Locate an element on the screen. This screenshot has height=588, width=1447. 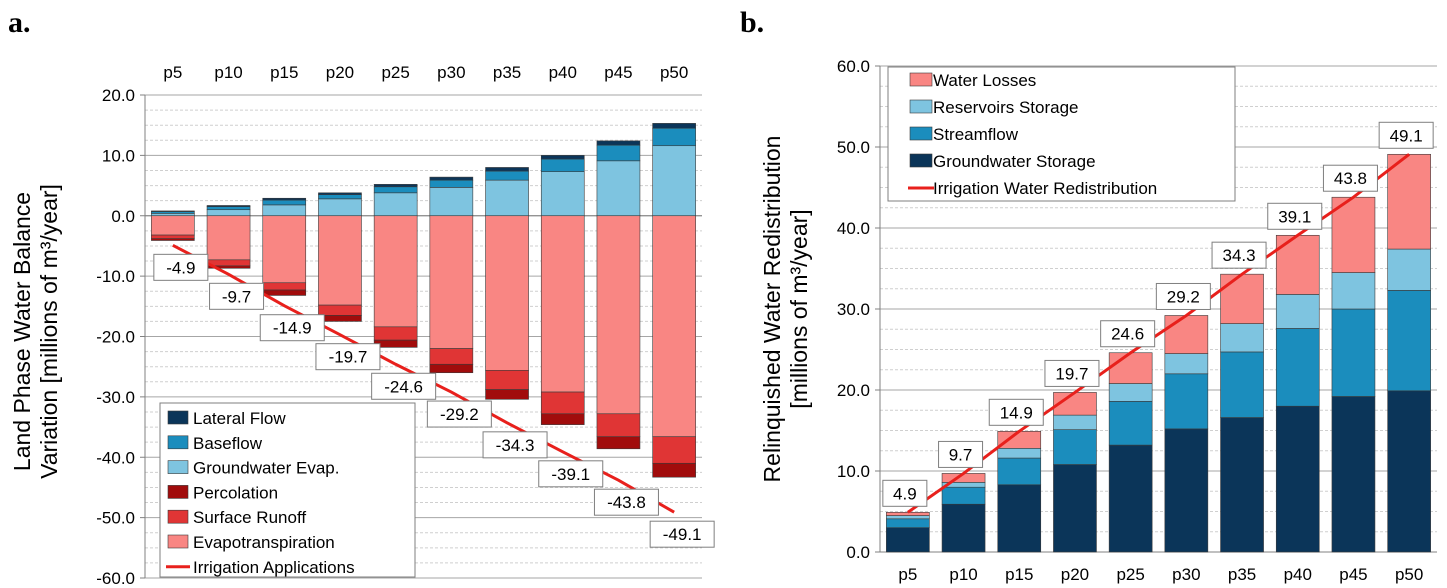
data-label: -9.7 is located at coordinates (236, 296).